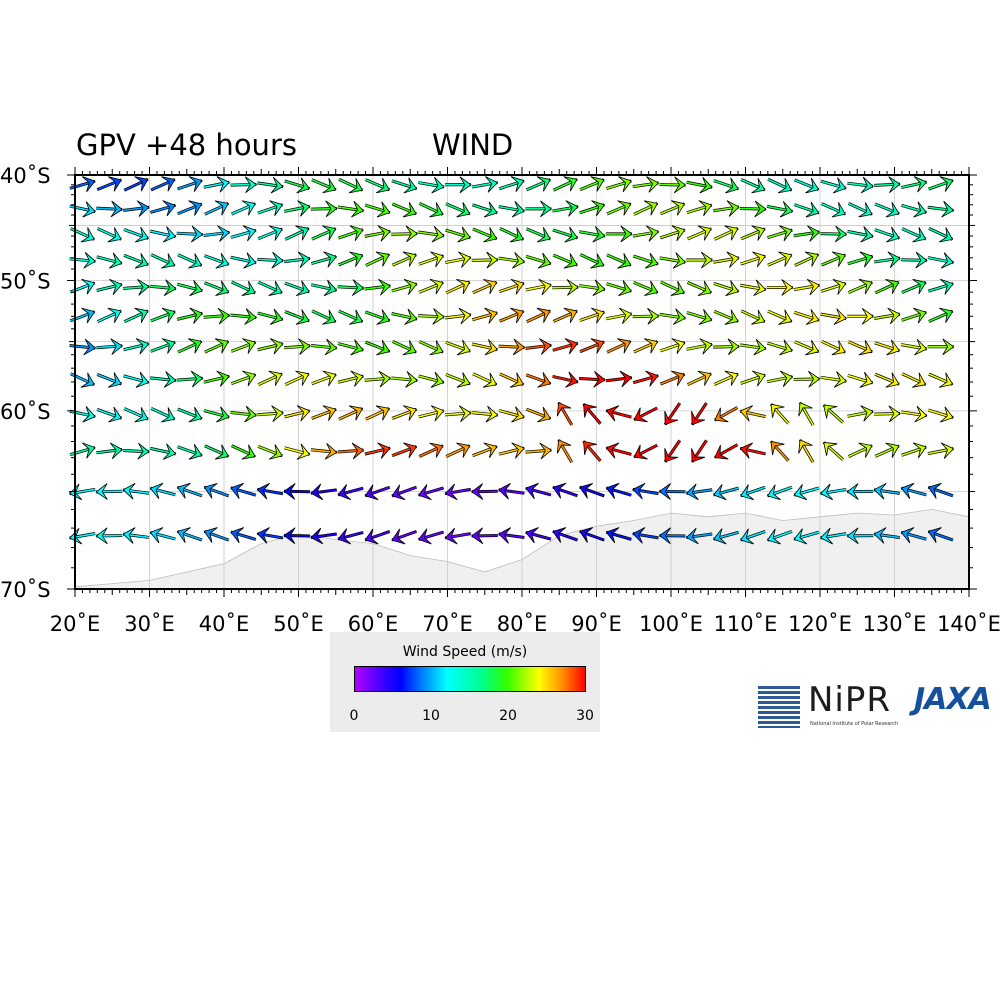  What do you see at coordinates (25, 176) in the screenshot?
I see `lat-tick-label: 40˚S` at bounding box center [25, 176].